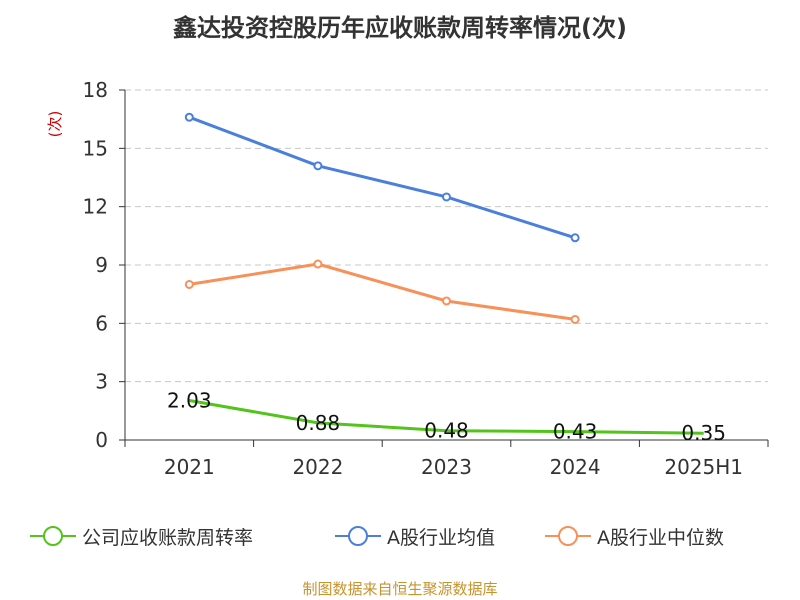 The height and width of the screenshot is (600, 800). What do you see at coordinates (400, 589) in the screenshot?
I see `data-source-note: 制图数据来自恒生聚源数据库` at bounding box center [400, 589].